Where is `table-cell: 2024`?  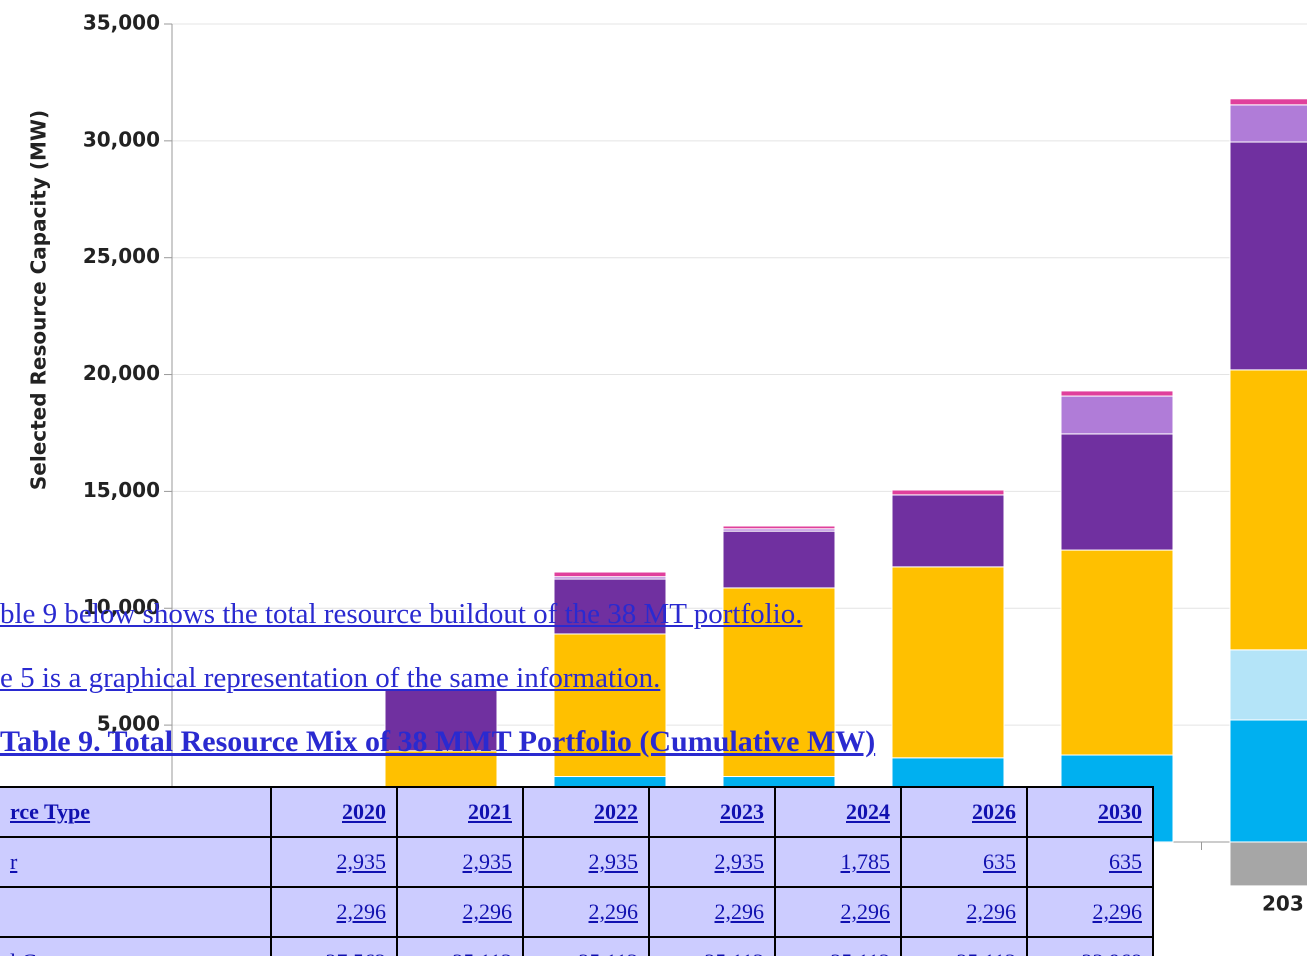 table-cell: 2024 is located at coordinates (838, 812).